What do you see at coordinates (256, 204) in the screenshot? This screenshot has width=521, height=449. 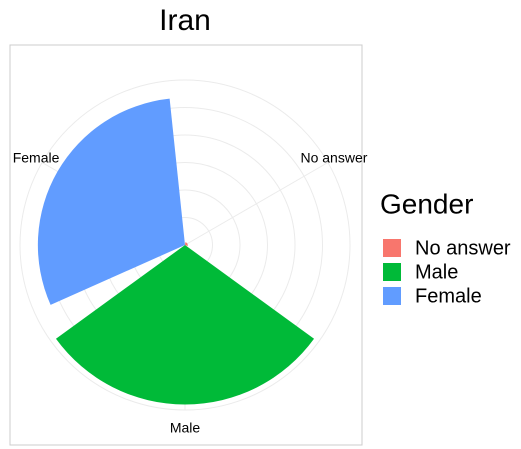 I see `grid-spoke` at bounding box center [256, 204].